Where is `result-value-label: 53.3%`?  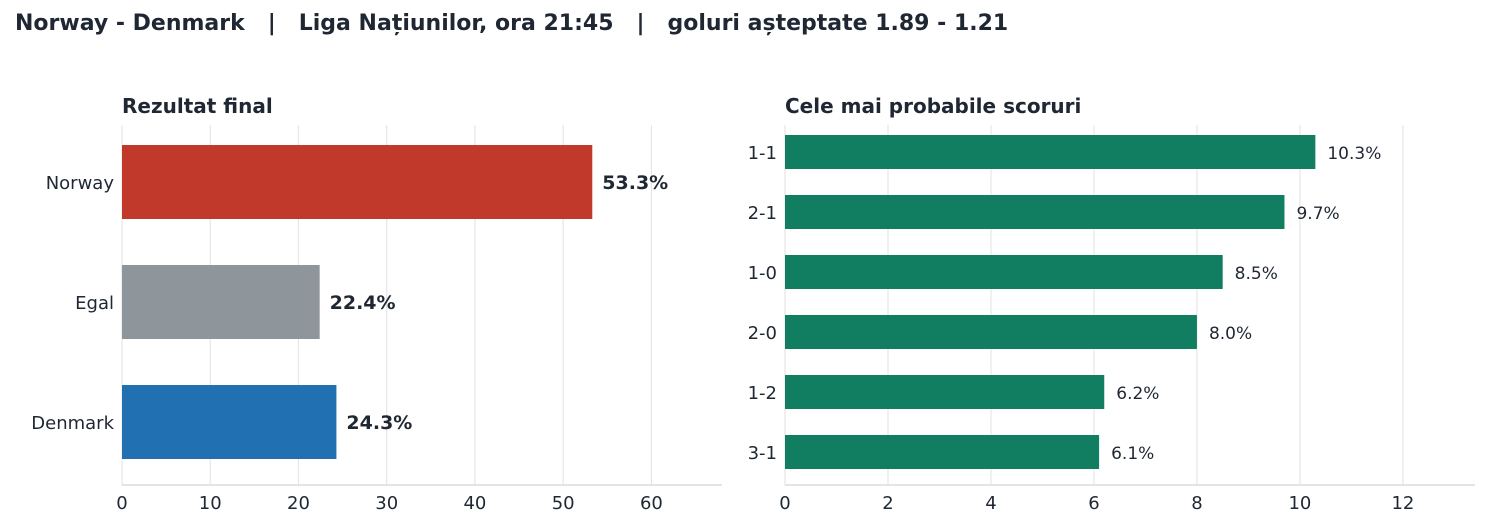 result-value-label: 53.3% is located at coordinates (635, 183).